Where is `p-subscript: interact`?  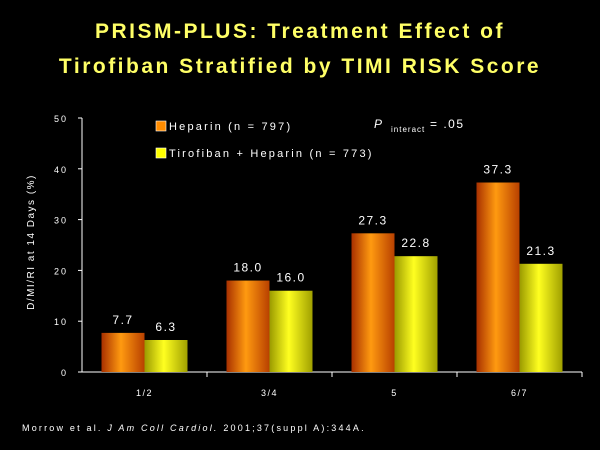
p-subscript: interact is located at coordinates (408, 129).